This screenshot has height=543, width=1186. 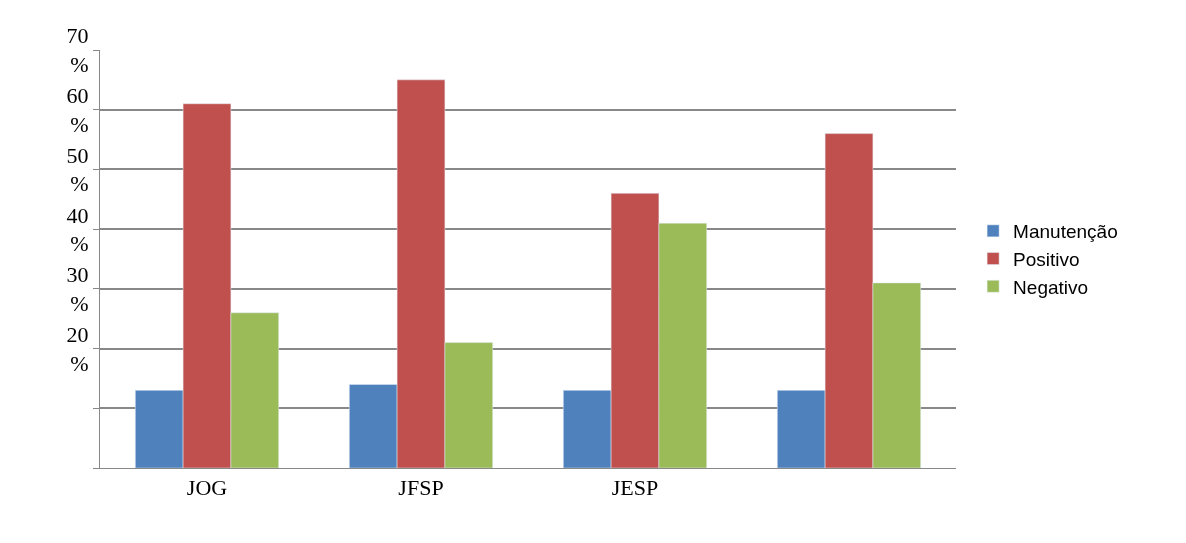 What do you see at coordinates (421, 488) in the screenshot?
I see `x-tick-label: JFSP` at bounding box center [421, 488].